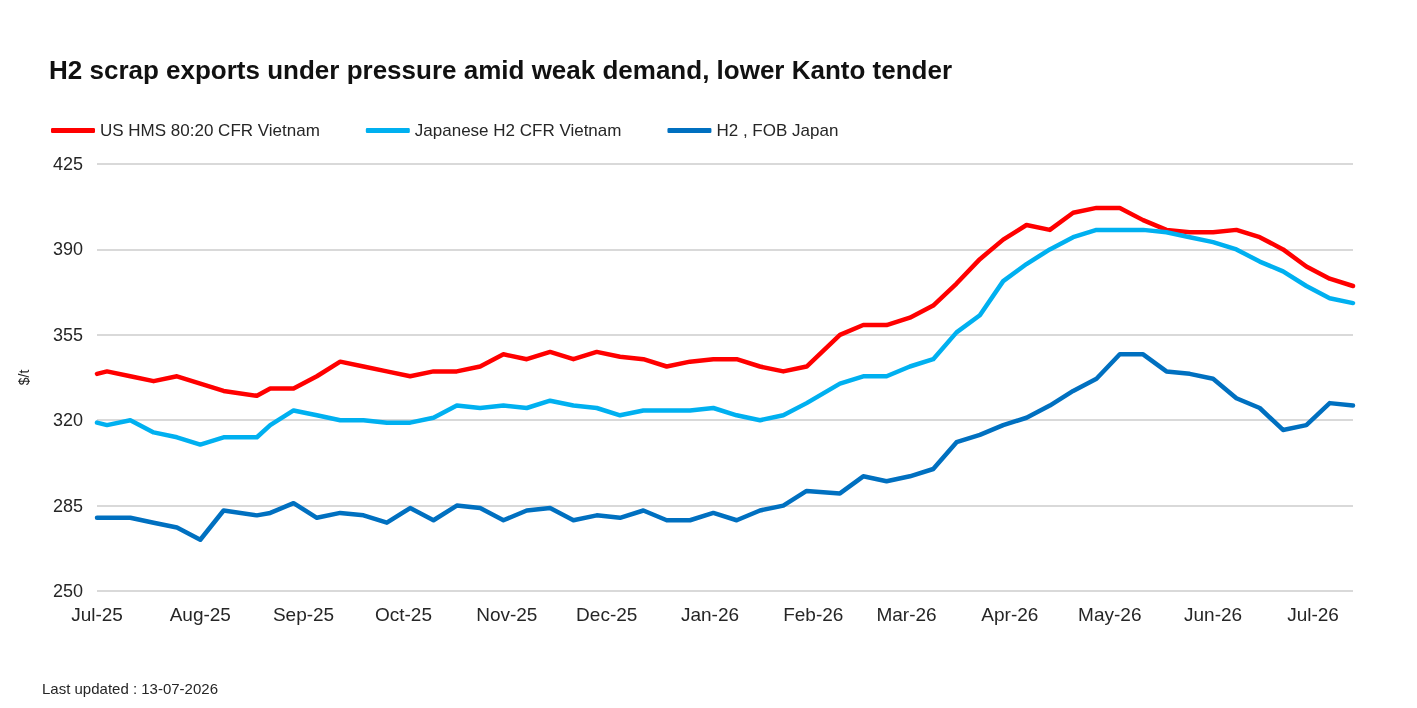 The height and width of the screenshot is (708, 1417). Describe the element at coordinates (67, 249) in the screenshot. I see `y-tick-label: 390` at that location.